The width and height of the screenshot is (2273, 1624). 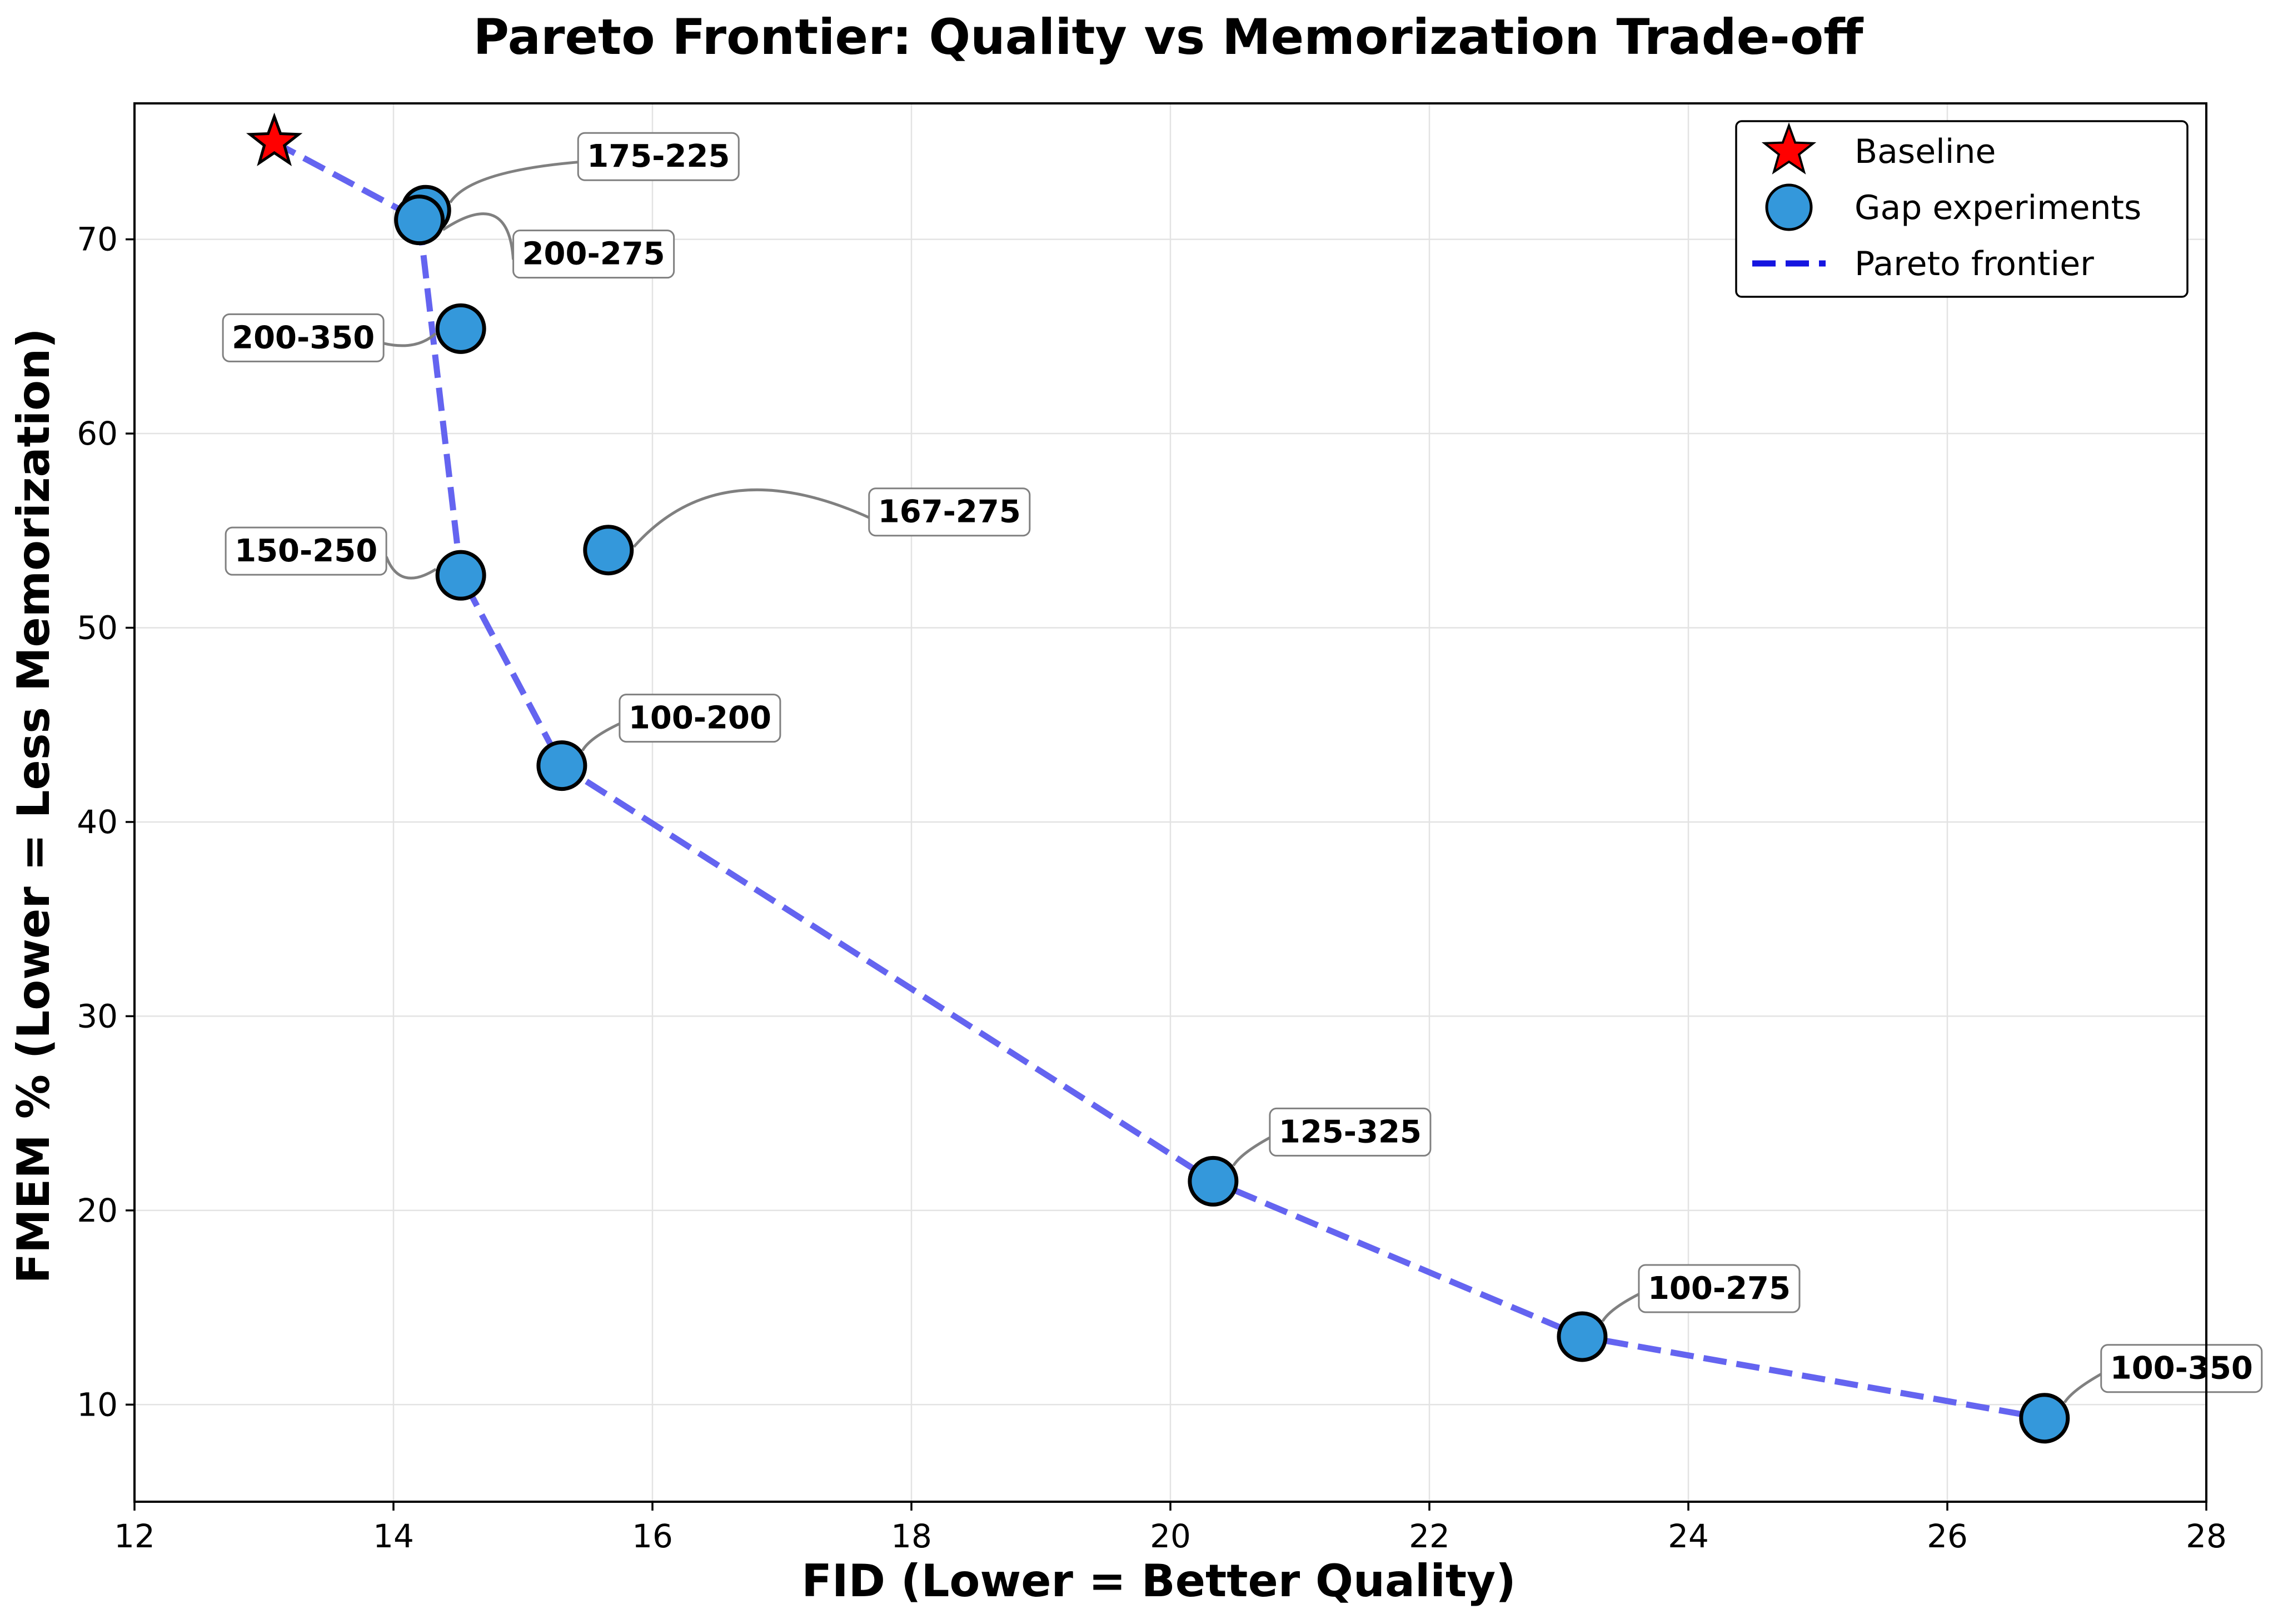 I want to click on annotation-label: 100-200, so click(x=700, y=718).